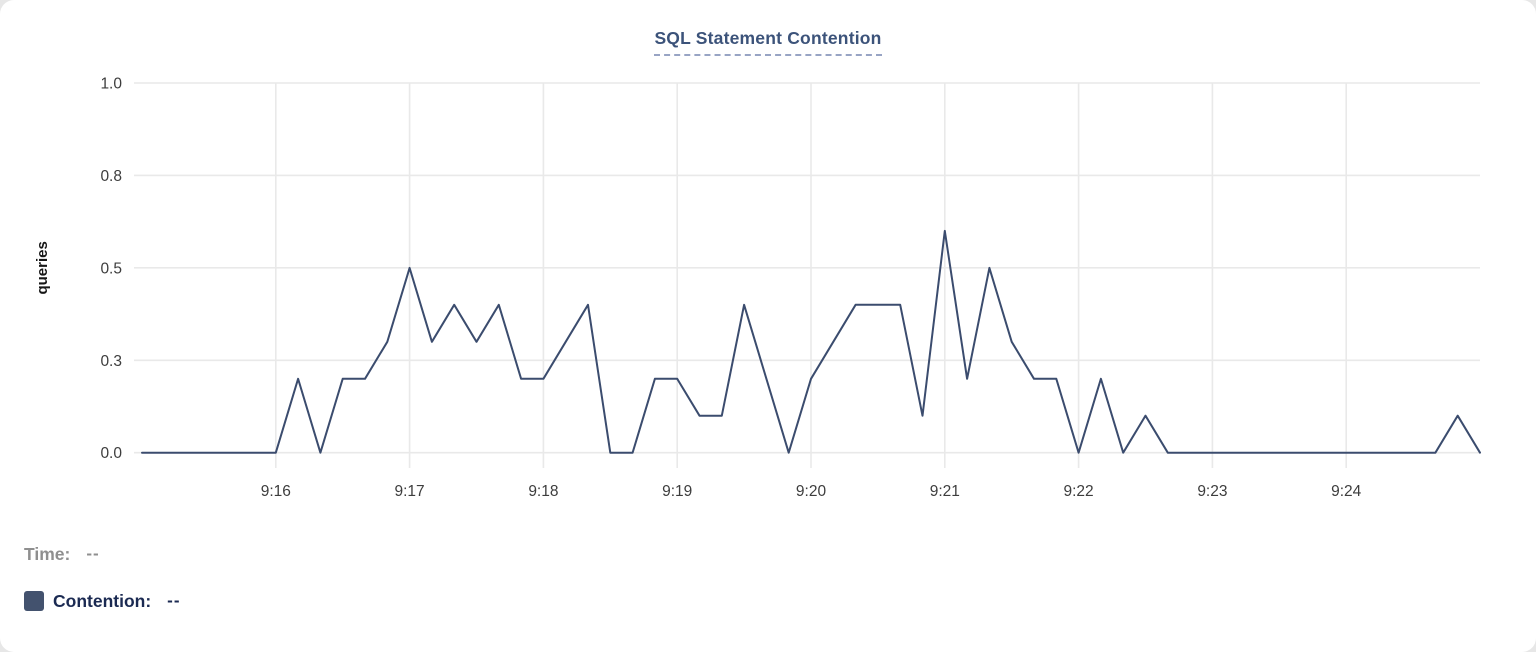 The image size is (1536, 652). What do you see at coordinates (1079, 491) in the screenshot?
I see `x-tick-label: 9:22` at bounding box center [1079, 491].